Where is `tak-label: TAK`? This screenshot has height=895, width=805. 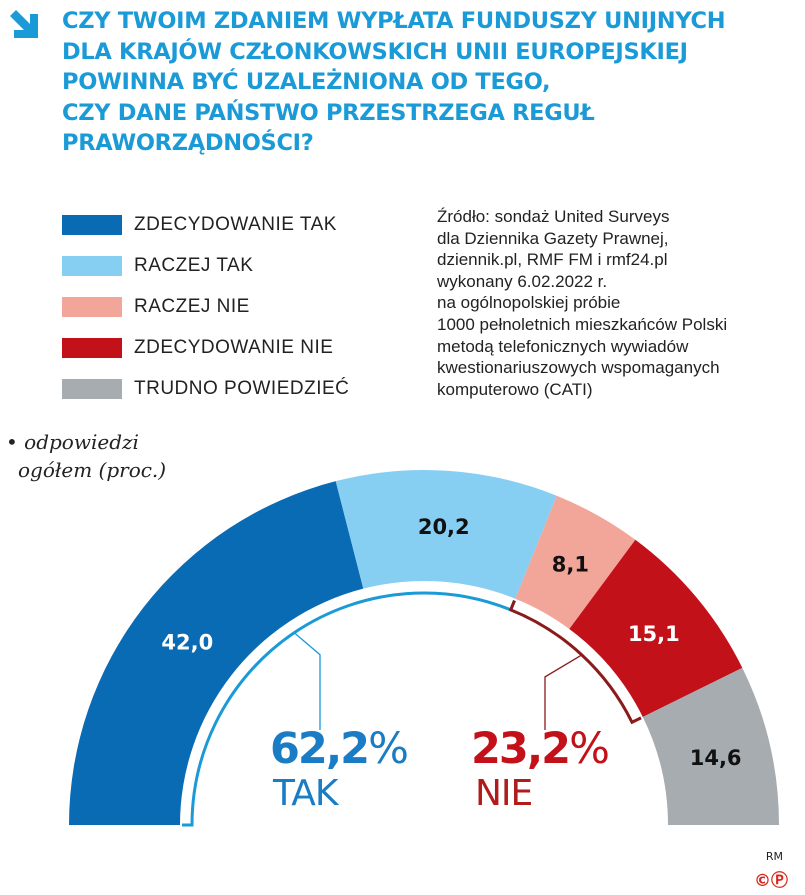 tak-label: TAK is located at coordinates (305, 793).